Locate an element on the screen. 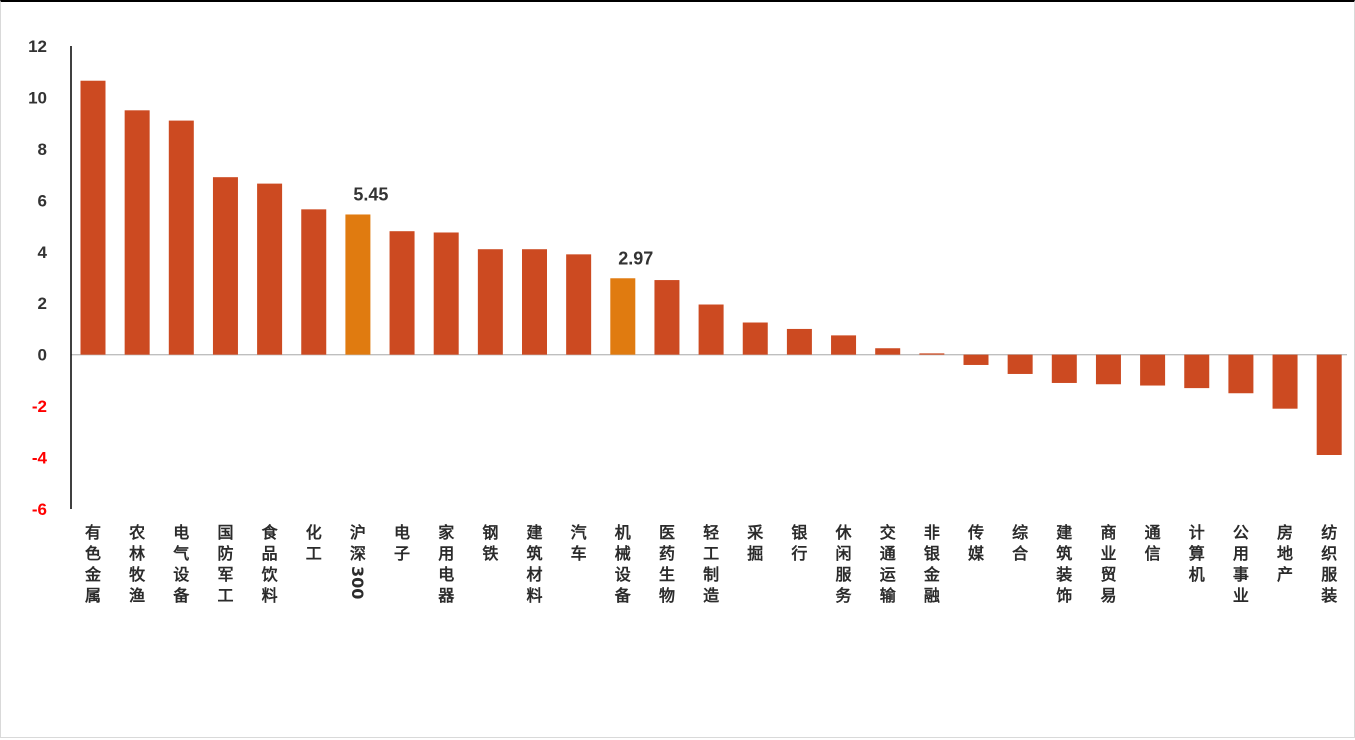 This screenshot has width=1355, height=740. y-tick-label: 8 is located at coordinates (42, 149).